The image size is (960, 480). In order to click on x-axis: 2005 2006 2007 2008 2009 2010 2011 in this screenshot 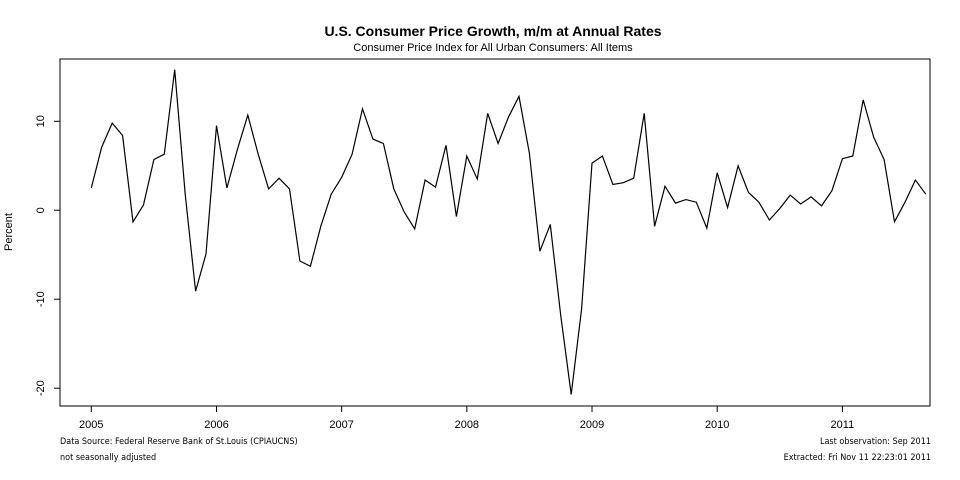, I will do `click(466, 418)`.